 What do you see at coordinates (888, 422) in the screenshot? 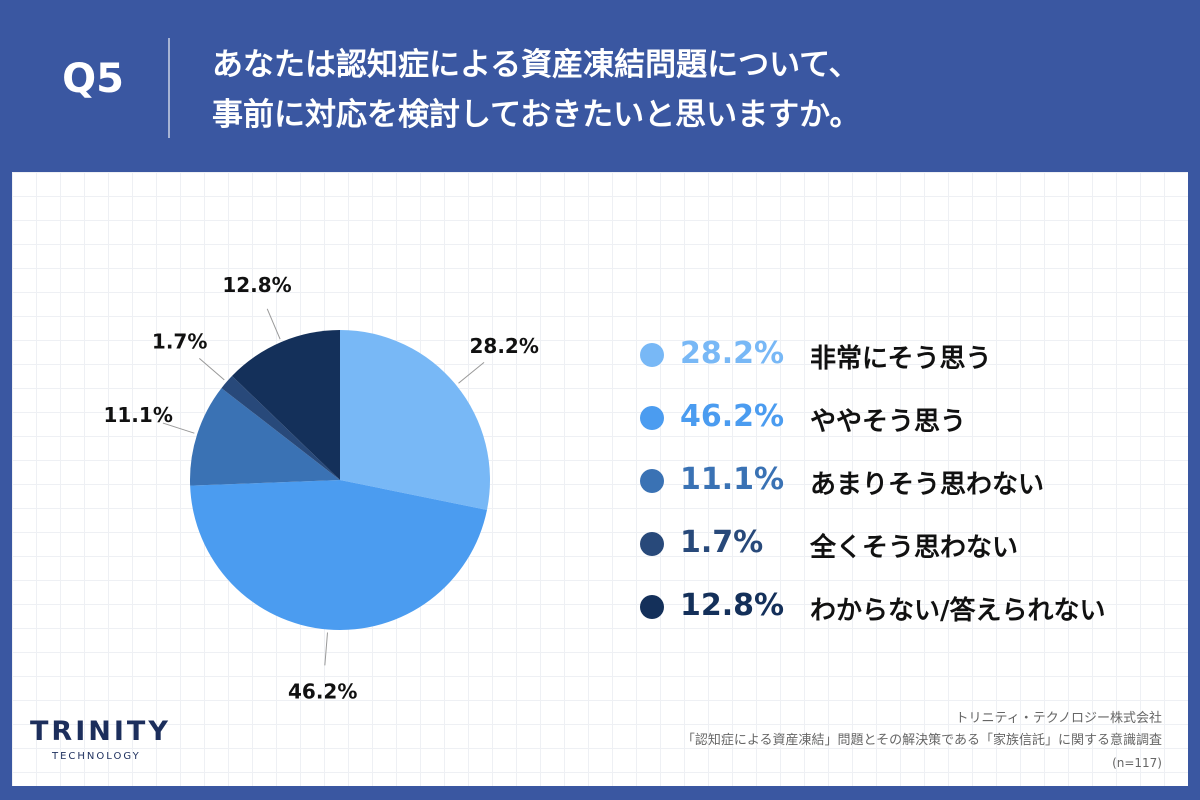
I see `legend-label: ややそう思う` at bounding box center [888, 422].